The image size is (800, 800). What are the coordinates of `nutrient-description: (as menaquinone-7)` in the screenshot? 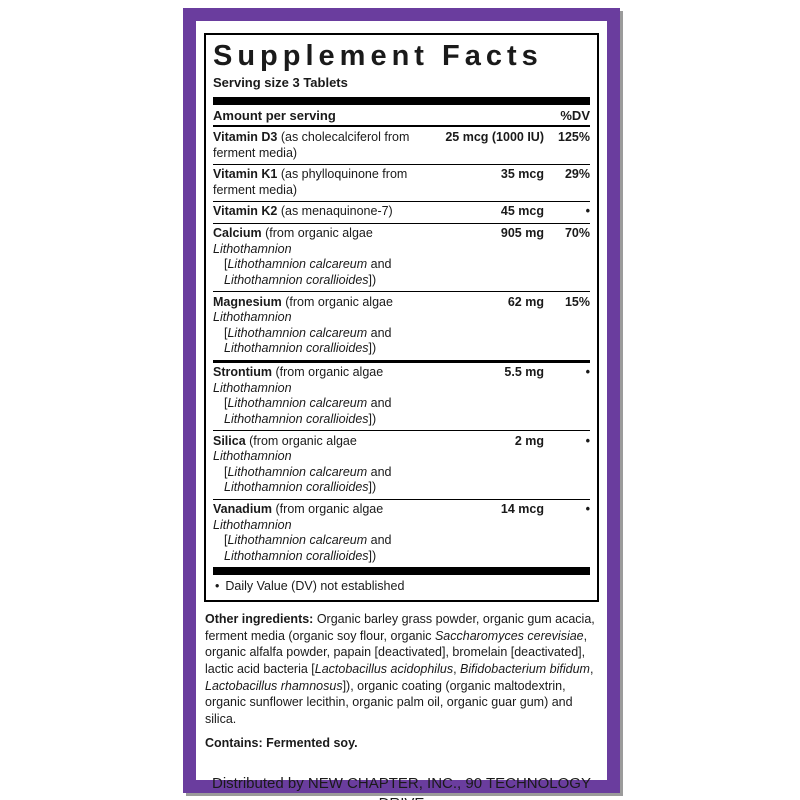 It's located at (335, 211).